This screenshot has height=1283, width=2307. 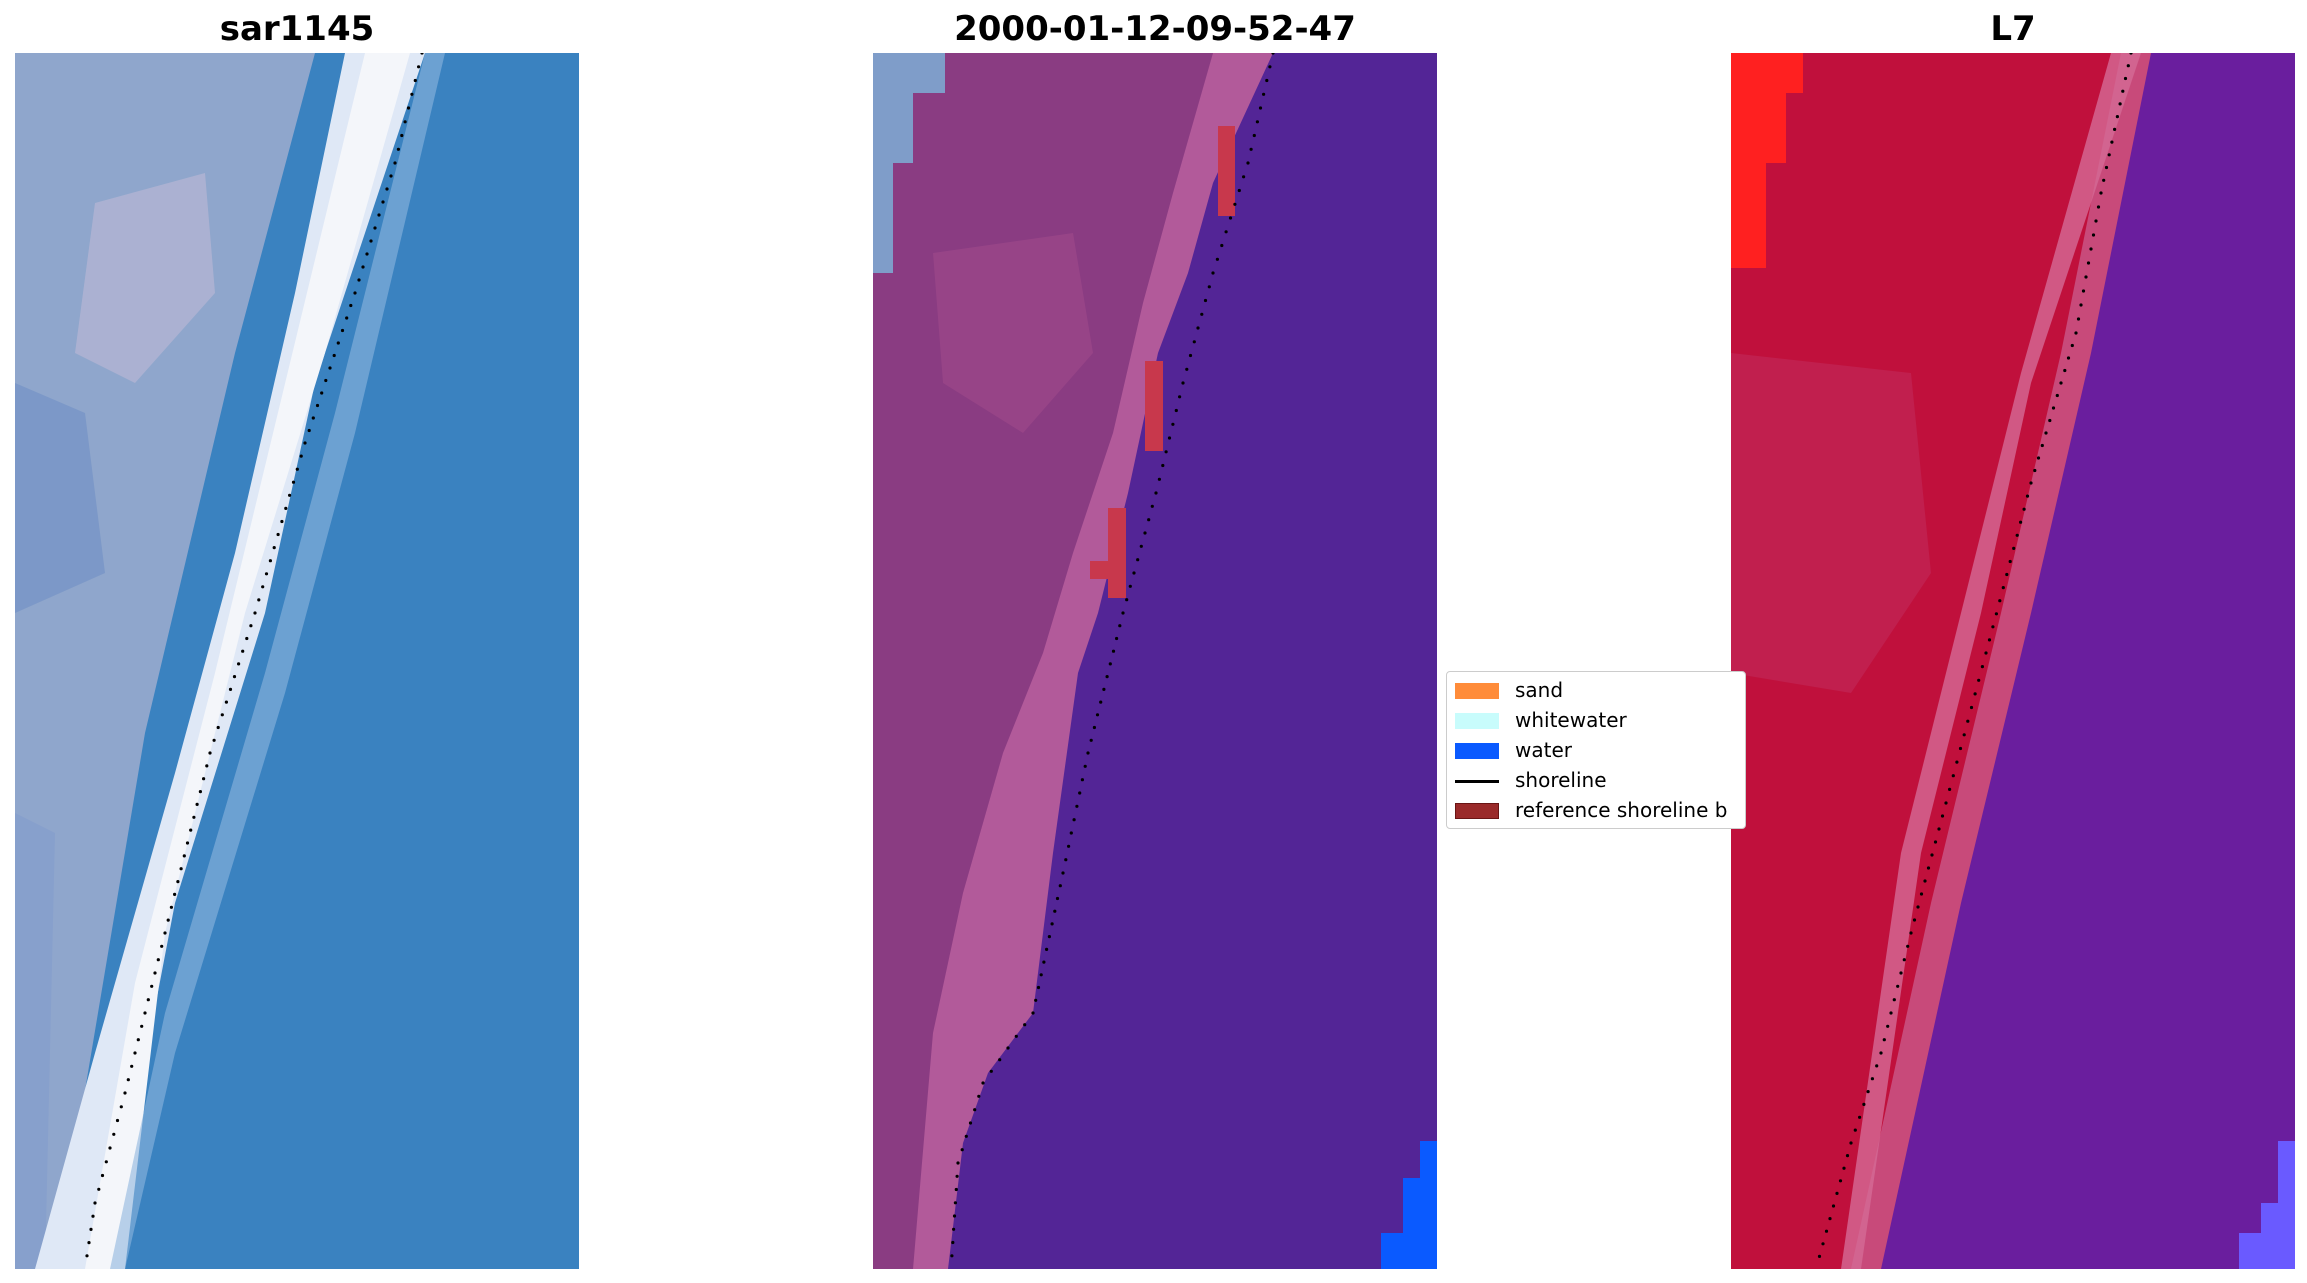 I want to click on classified-shoreline, so click(x=1112, y=655).